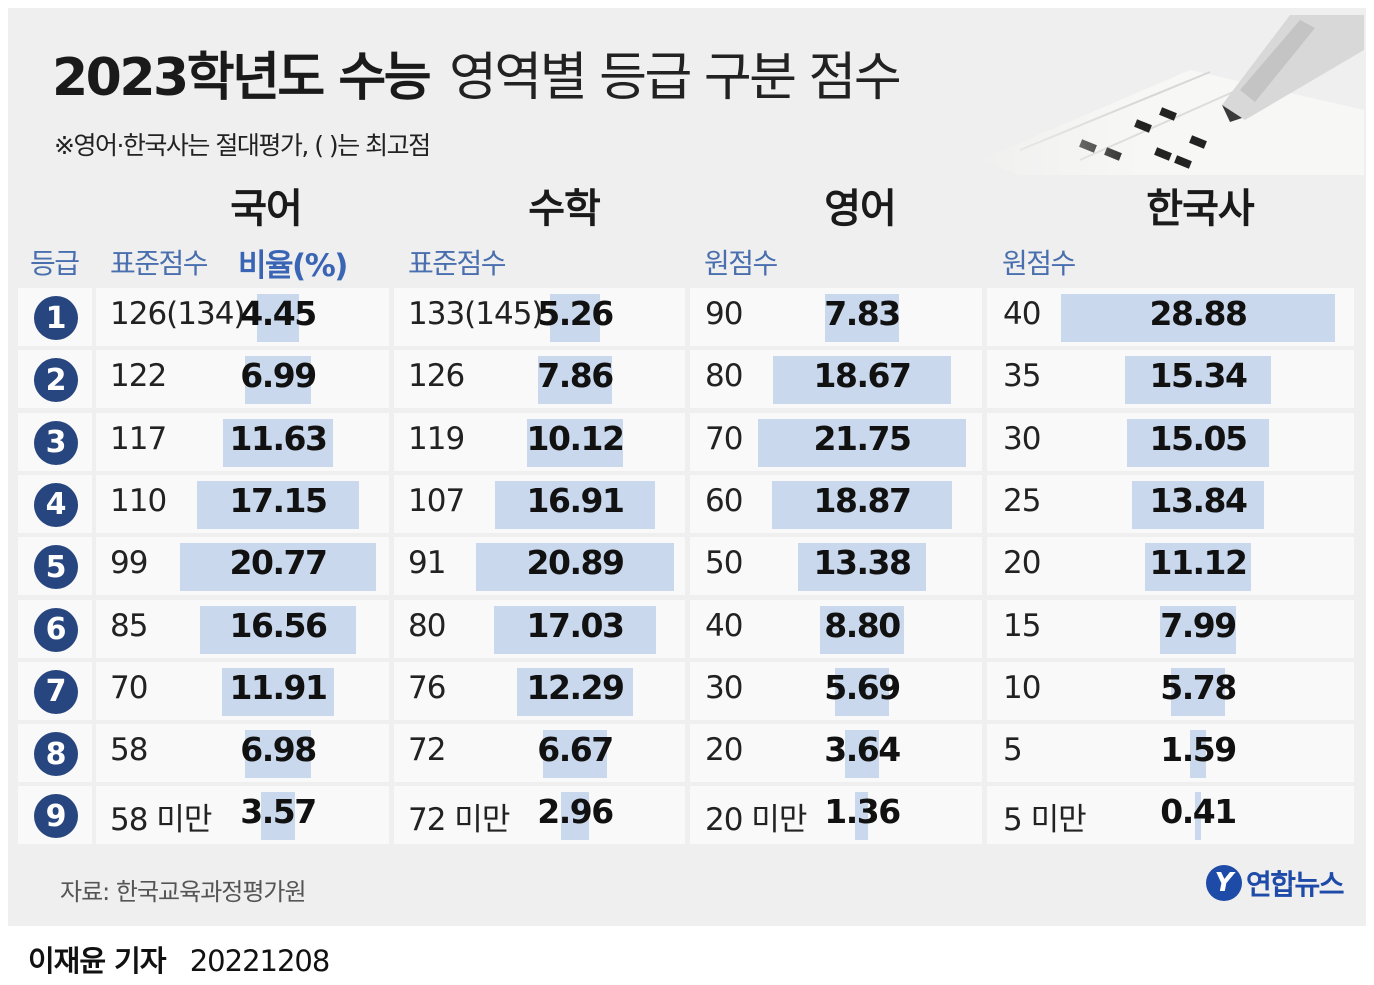 The width and height of the screenshot is (1374, 985). Describe the element at coordinates (1022, 500) in the screenshot. I see `history-score: 25` at that location.